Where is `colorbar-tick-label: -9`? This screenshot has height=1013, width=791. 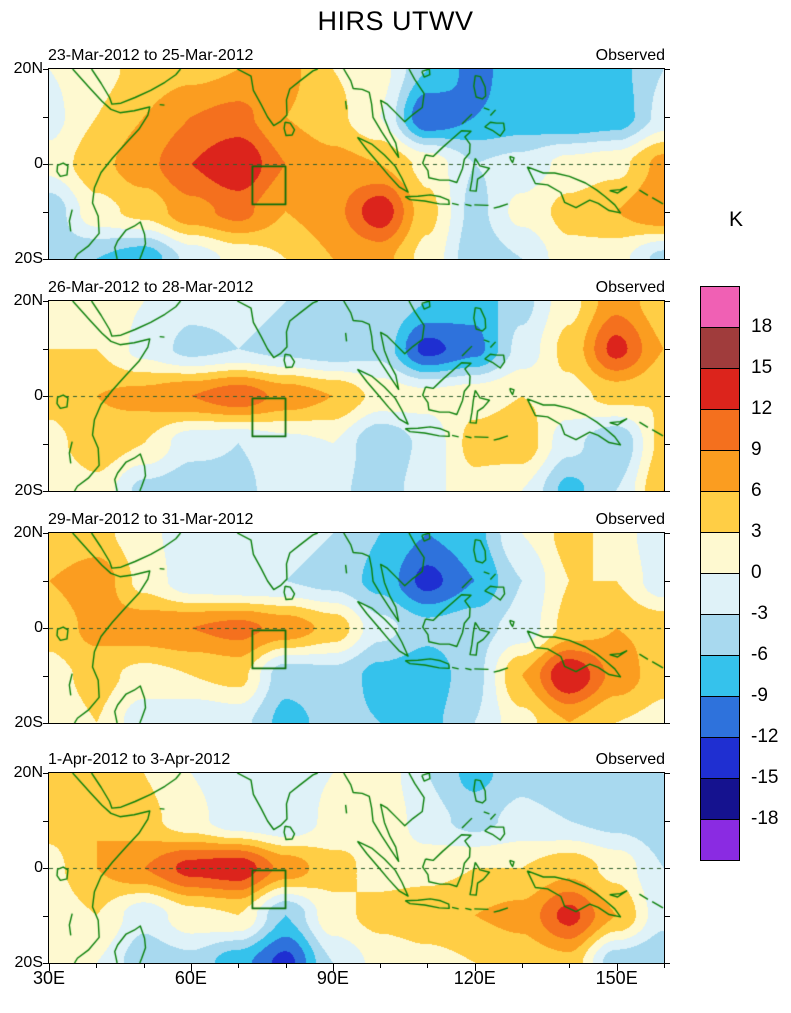
colorbar-tick-label: -9 is located at coordinates (759, 695).